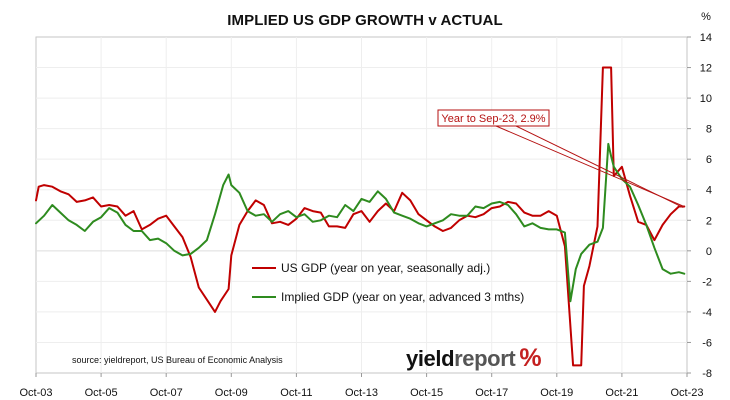  Describe the element at coordinates (365, 20) in the screenshot. I see `chart-title: IMPLIED US GDP GROWTH v ACTUAL` at that location.